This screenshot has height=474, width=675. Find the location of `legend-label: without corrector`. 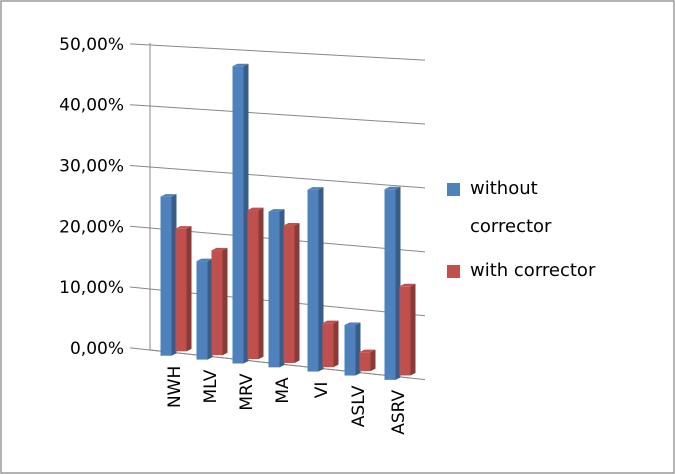

legend-label: without corrector is located at coordinates (511, 207).